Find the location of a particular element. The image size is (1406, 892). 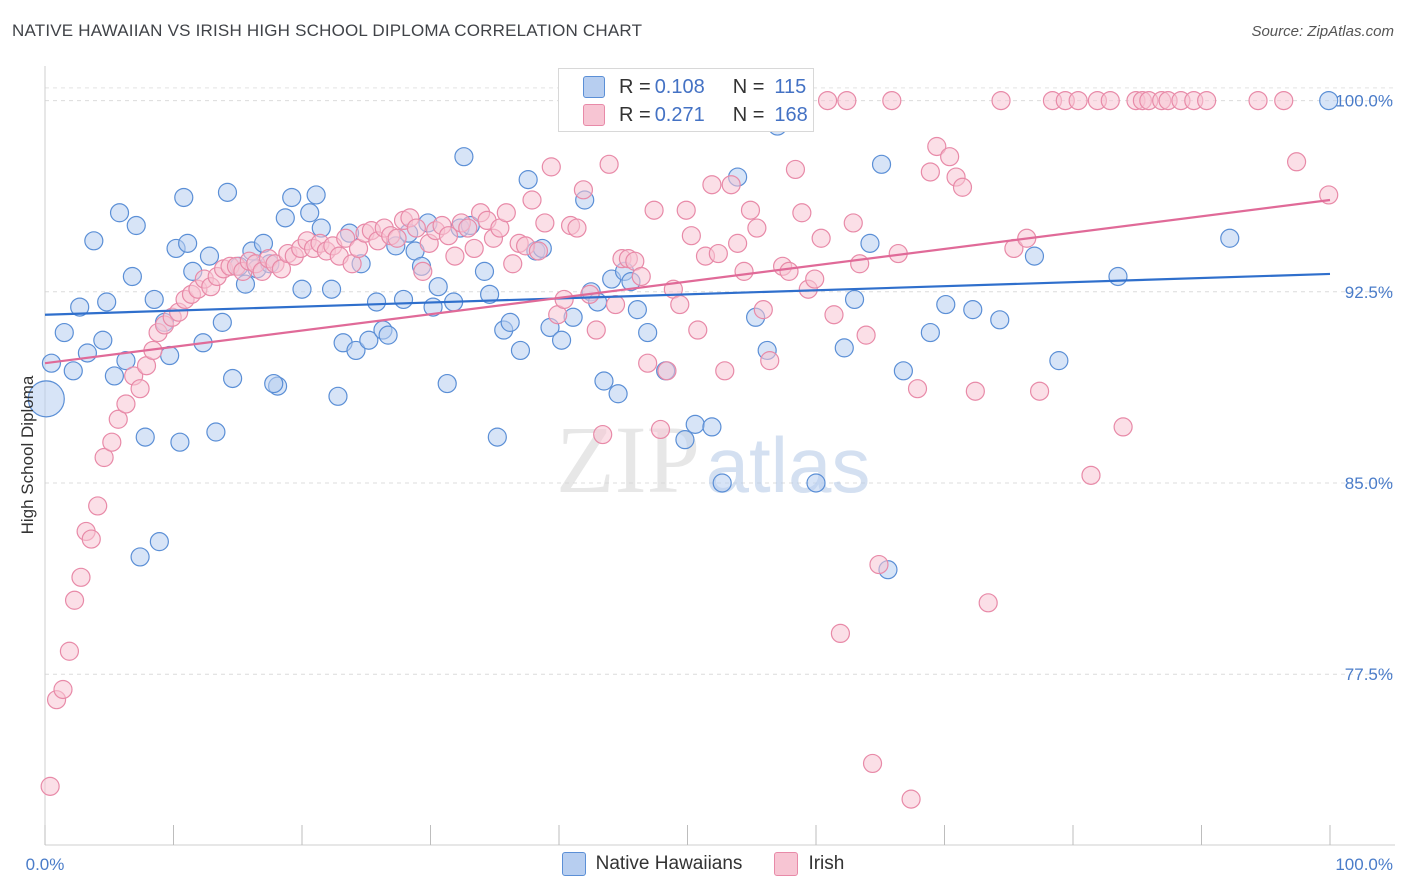

series-name: Native Hawaiians is located at coordinates (669, 863).